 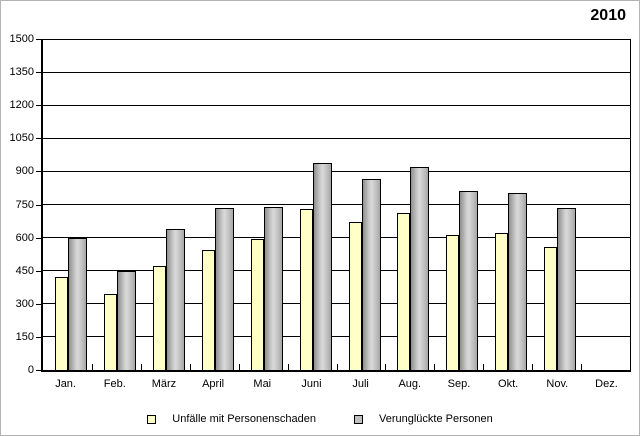 I want to click on x-tick-label: Mai, so click(x=262, y=384).